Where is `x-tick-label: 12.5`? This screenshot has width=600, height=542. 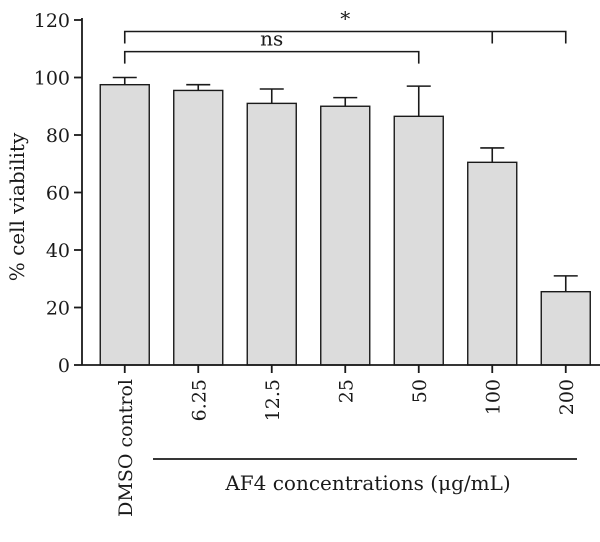
x-tick-label: 12.5 is located at coordinates (273, 400).